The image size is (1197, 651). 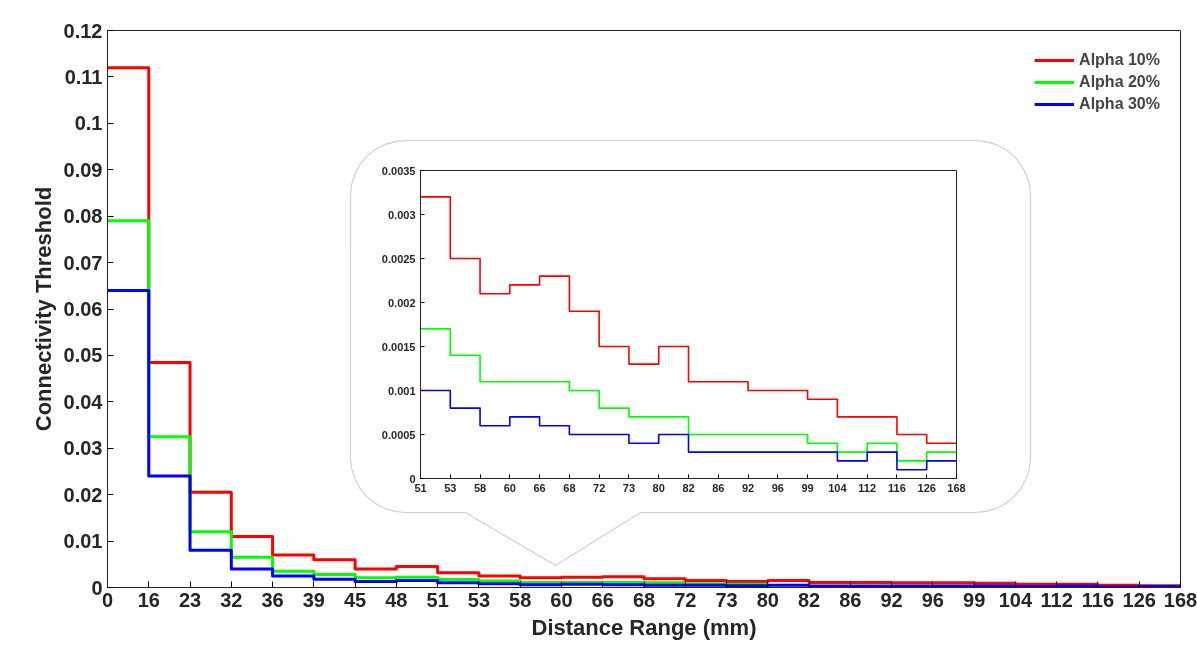 What do you see at coordinates (1119, 60) in the screenshot?
I see `legend-label: Alpha 10%` at bounding box center [1119, 60].